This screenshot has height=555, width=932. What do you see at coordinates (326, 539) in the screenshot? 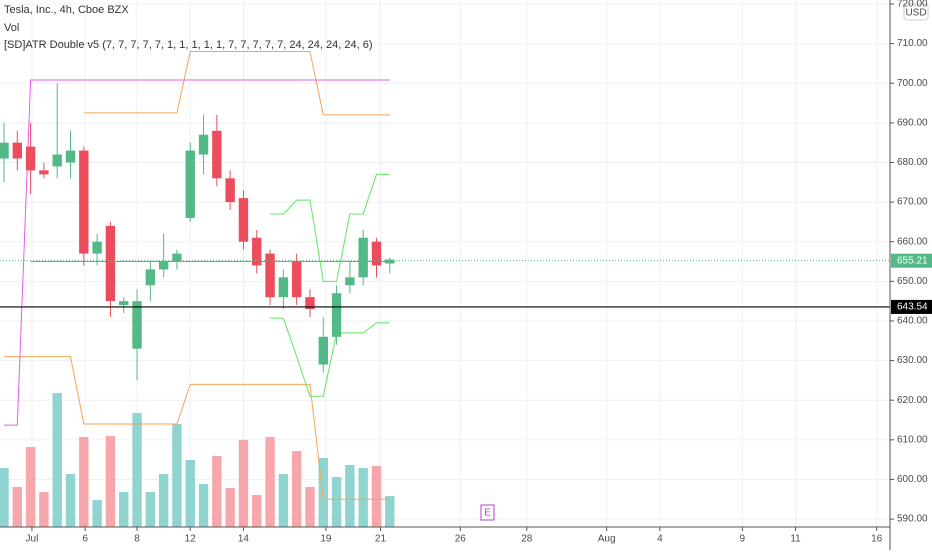
I see `x-tick-label: 19` at bounding box center [326, 539].